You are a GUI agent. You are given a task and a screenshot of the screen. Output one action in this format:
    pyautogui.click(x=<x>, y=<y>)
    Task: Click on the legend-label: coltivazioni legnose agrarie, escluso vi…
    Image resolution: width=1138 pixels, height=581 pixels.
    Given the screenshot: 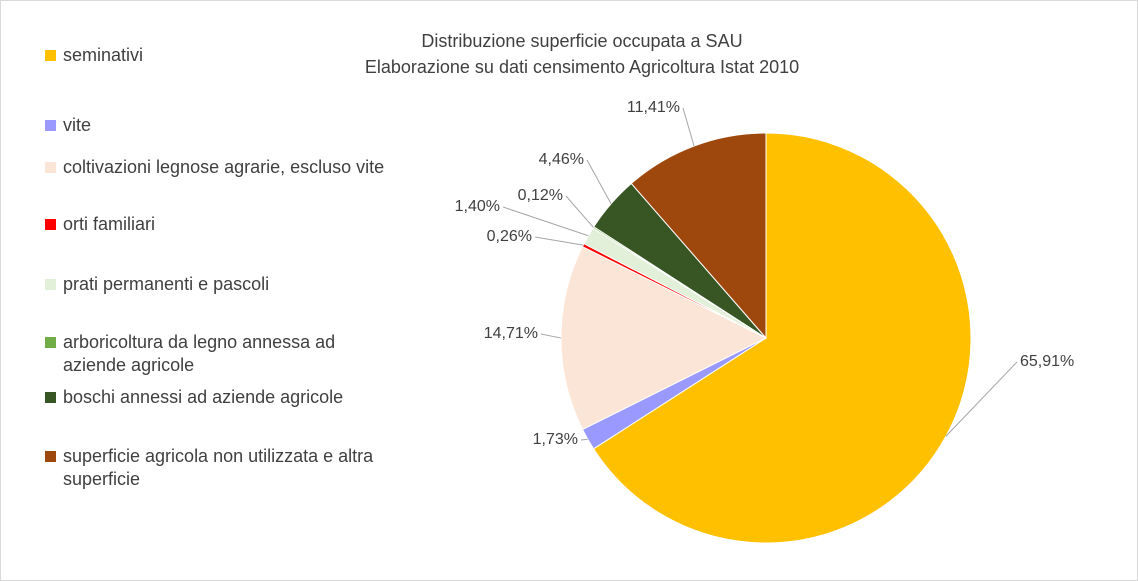 What is the action you would take?
    pyautogui.click(x=224, y=167)
    